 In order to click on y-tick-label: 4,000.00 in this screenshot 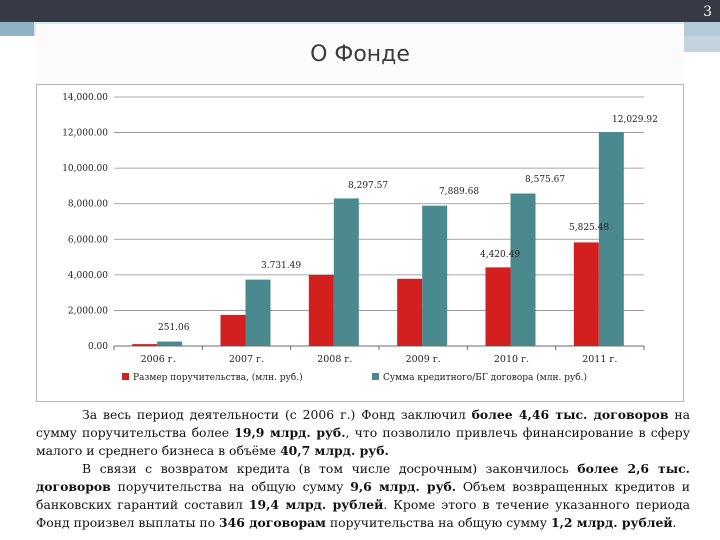, I will do `click(88, 276)`.